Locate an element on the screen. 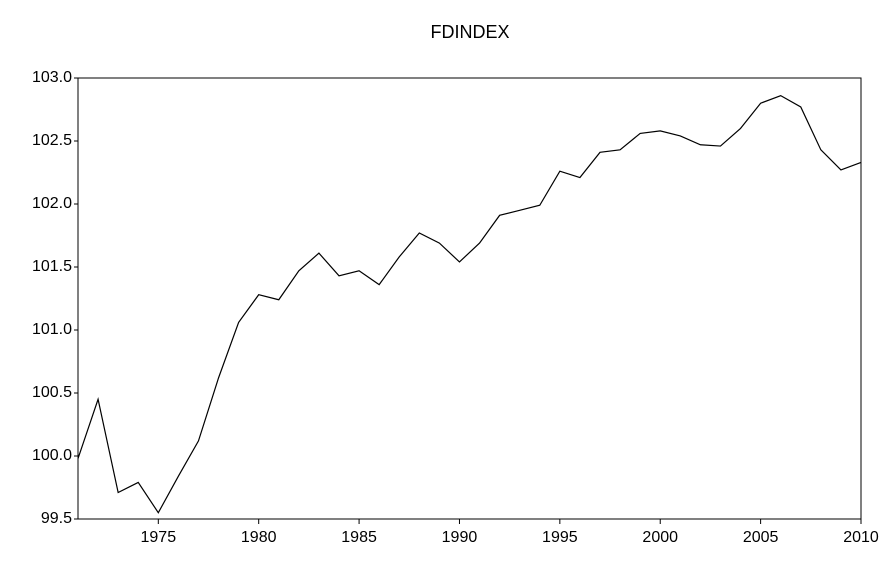 The height and width of the screenshot is (586, 887). x-tick-label: 1990 is located at coordinates (460, 537).